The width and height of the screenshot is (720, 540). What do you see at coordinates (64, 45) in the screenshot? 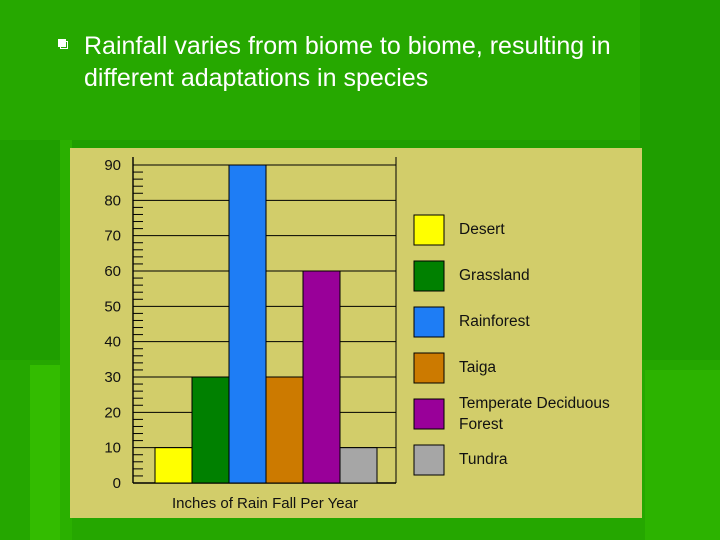
I see `square-bullet-icon` at bounding box center [64, 45].